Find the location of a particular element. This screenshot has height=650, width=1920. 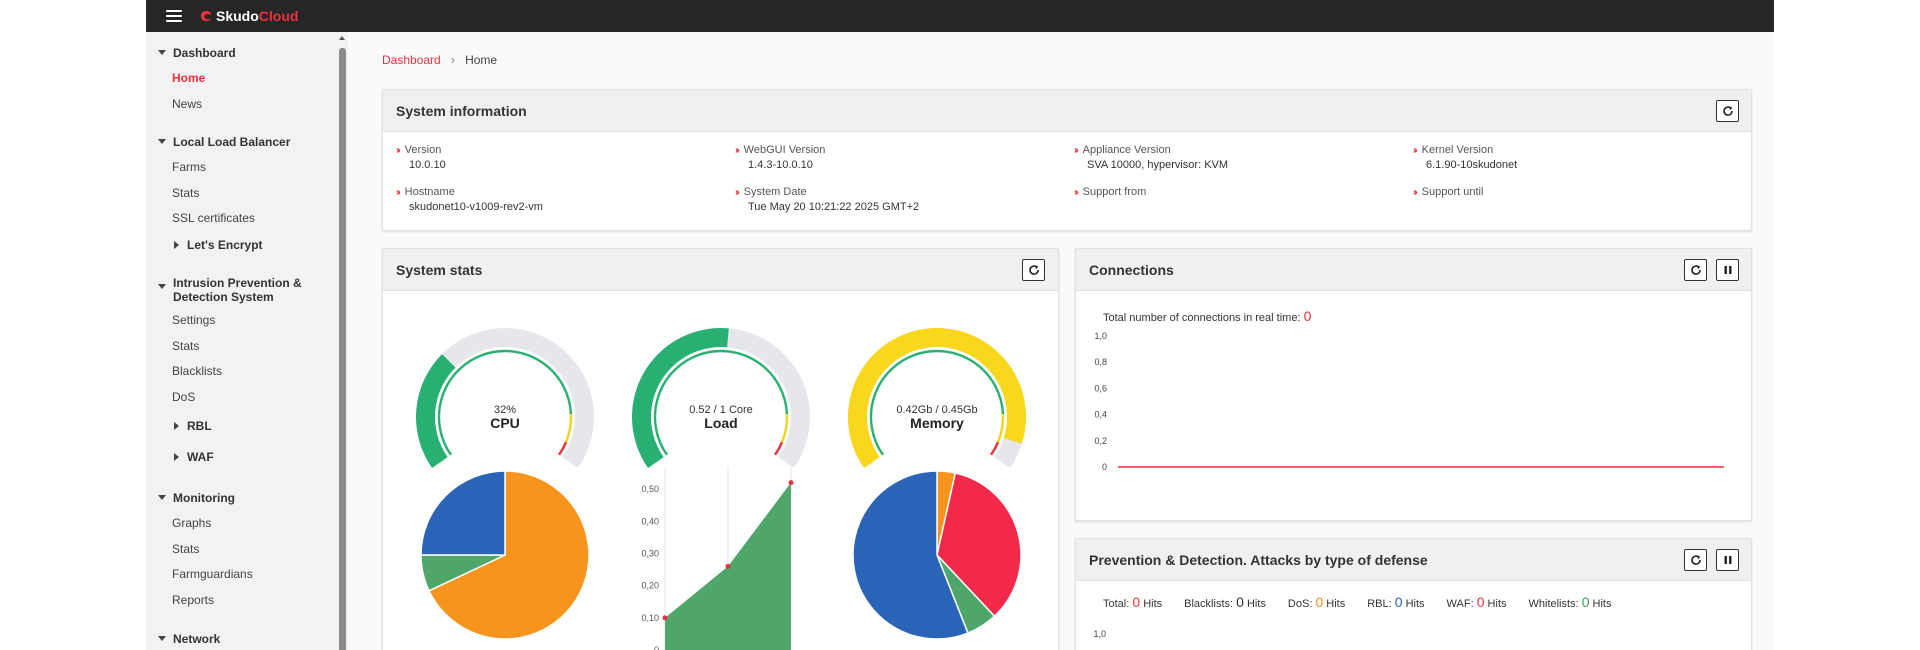

y-tick-label: 0,6 is located at coordinates (1100, 388).